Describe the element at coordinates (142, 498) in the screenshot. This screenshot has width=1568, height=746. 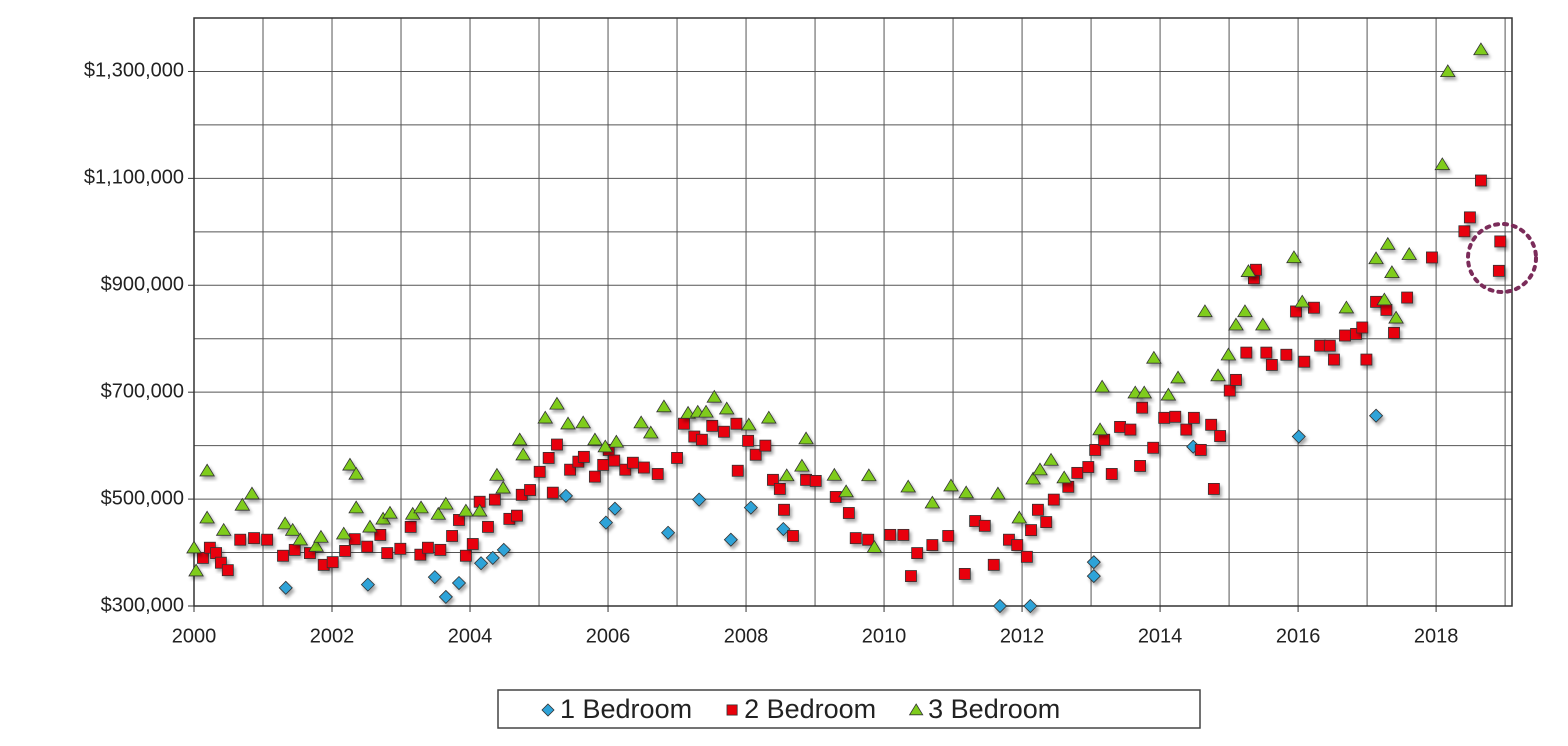
I see `y-tick-label: $500,000` at that location.